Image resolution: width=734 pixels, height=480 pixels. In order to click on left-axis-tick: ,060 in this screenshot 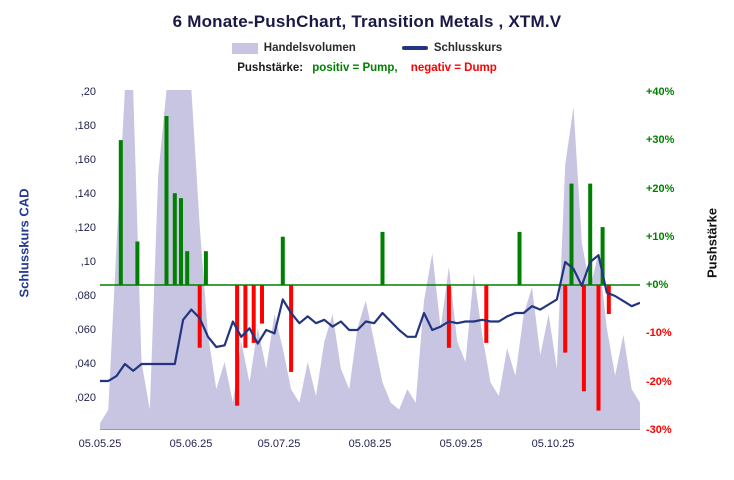, I will do `click(85, 330)`.